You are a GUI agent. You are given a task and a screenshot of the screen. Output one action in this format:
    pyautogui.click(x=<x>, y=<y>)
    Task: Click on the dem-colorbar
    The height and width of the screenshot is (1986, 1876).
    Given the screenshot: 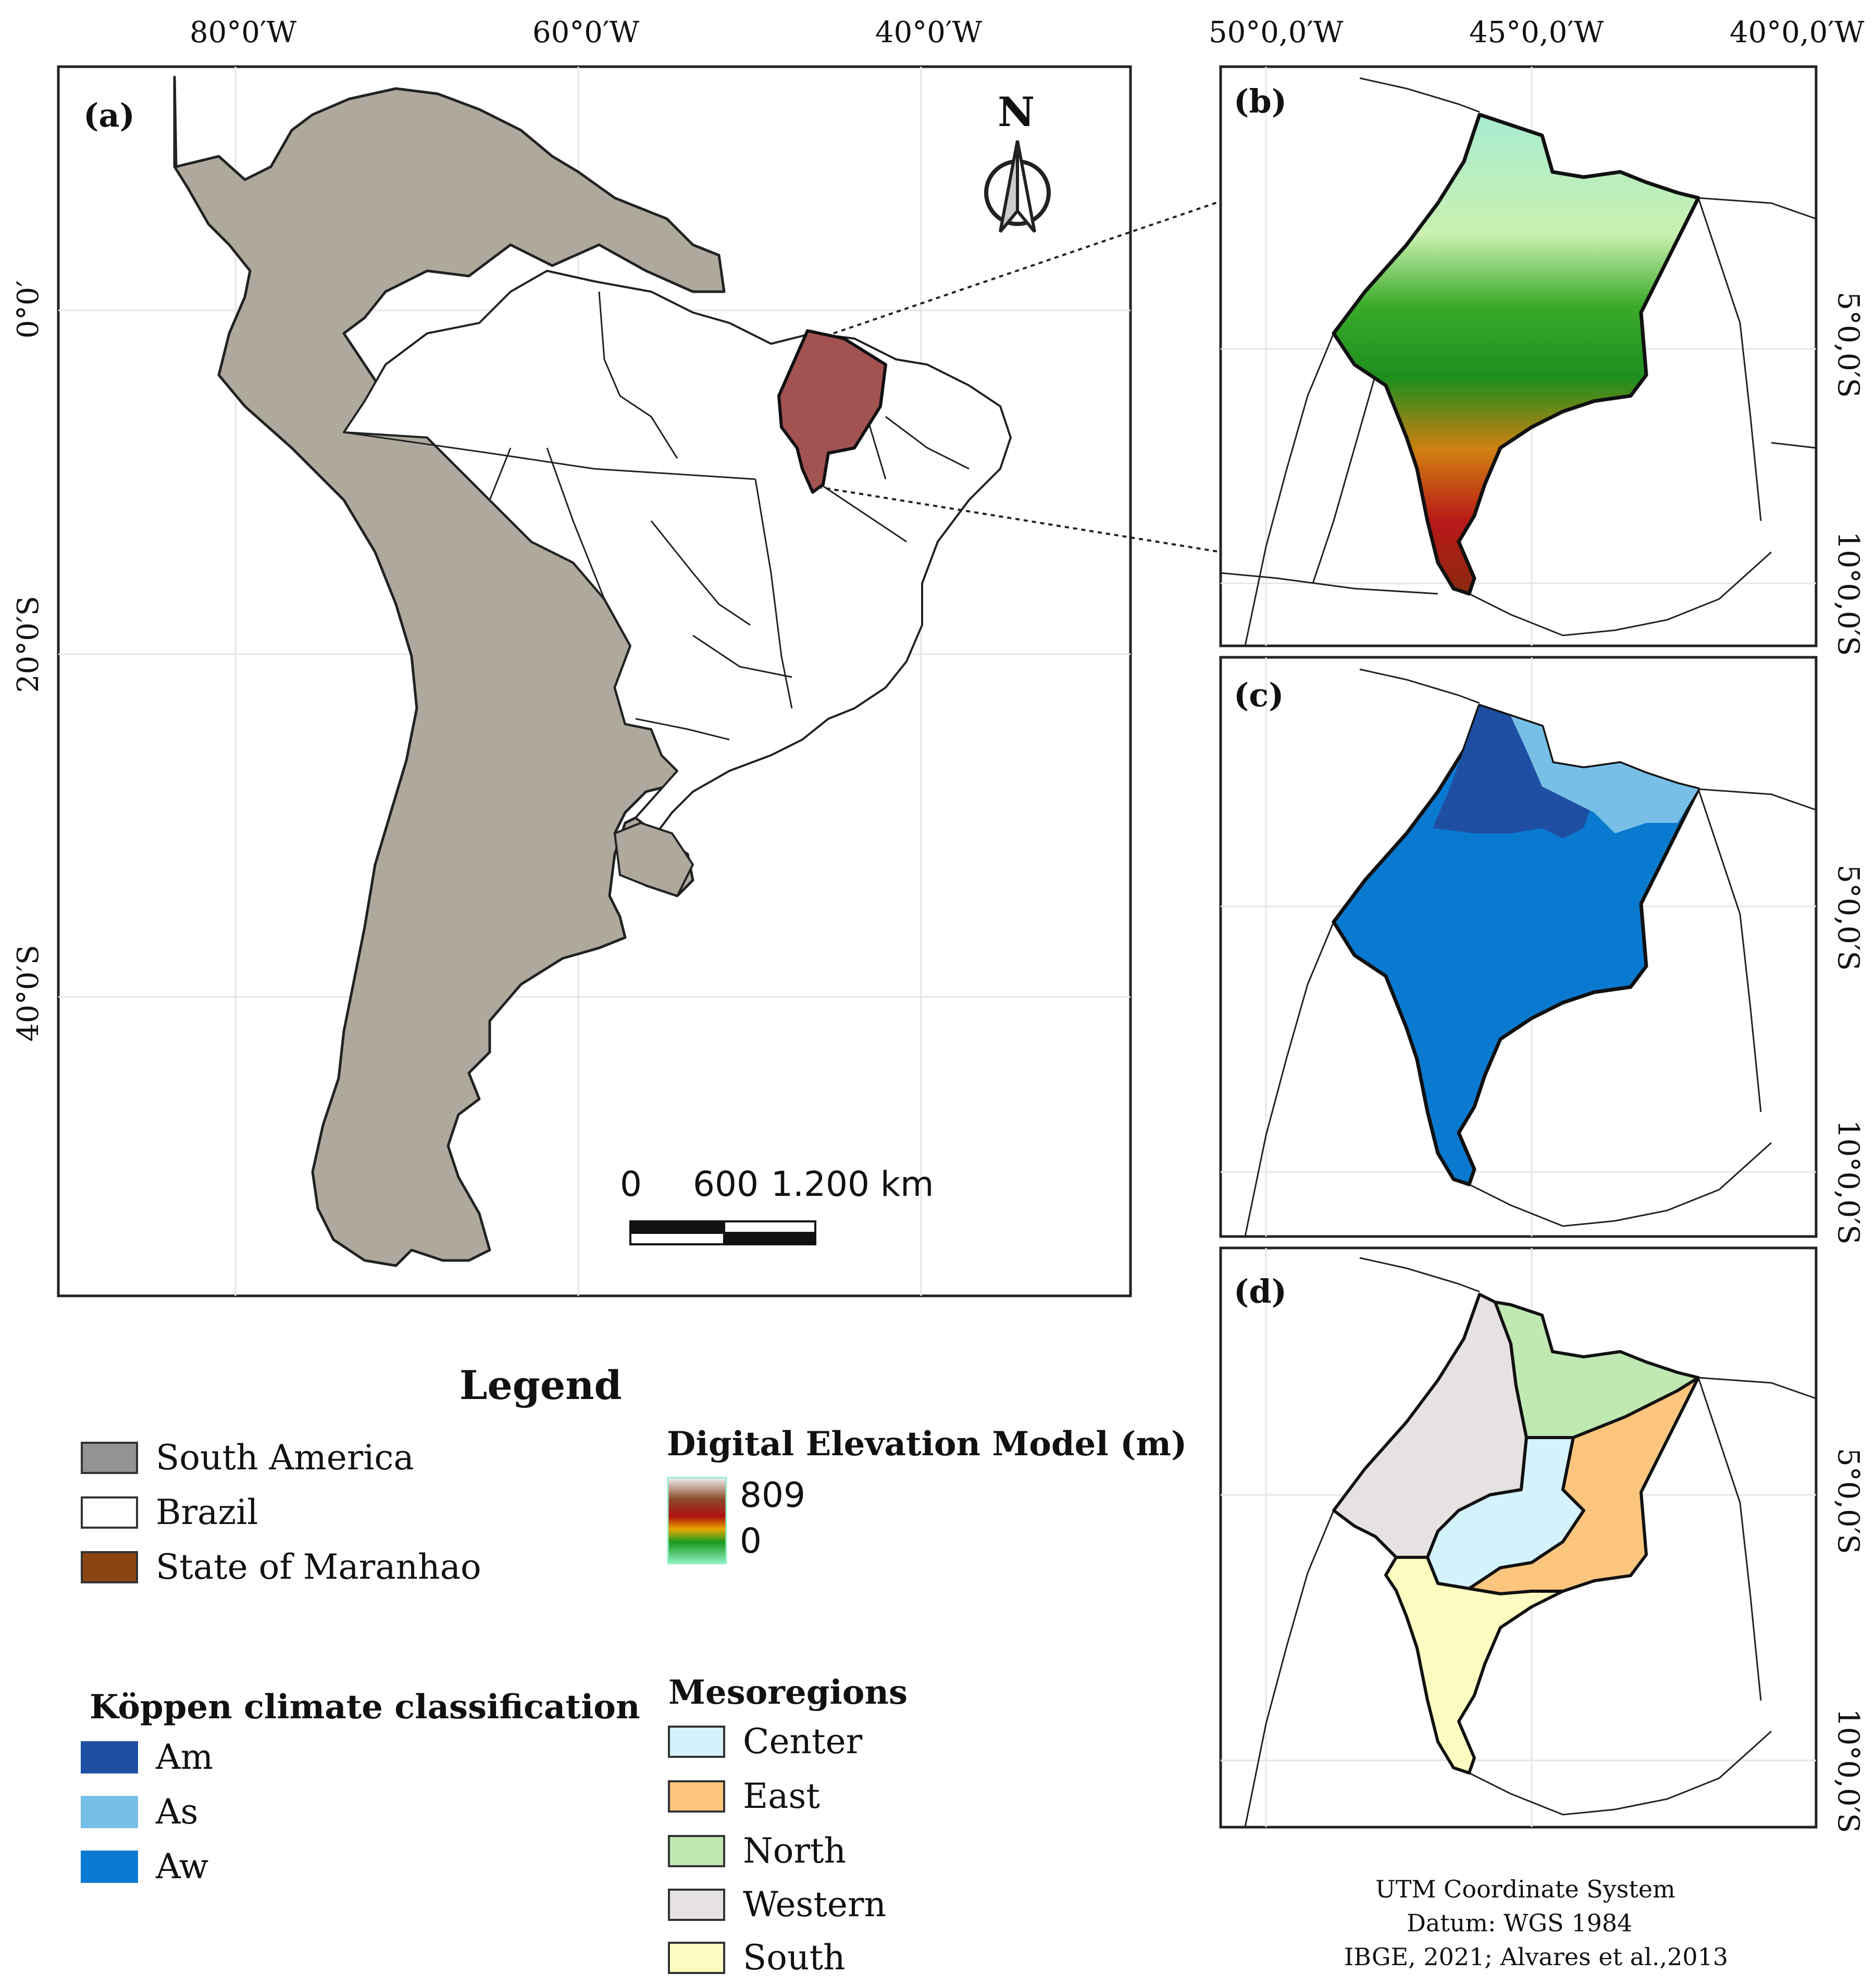 What is the action you would take?
    pyautogui.click(x=697, y=1521)
    